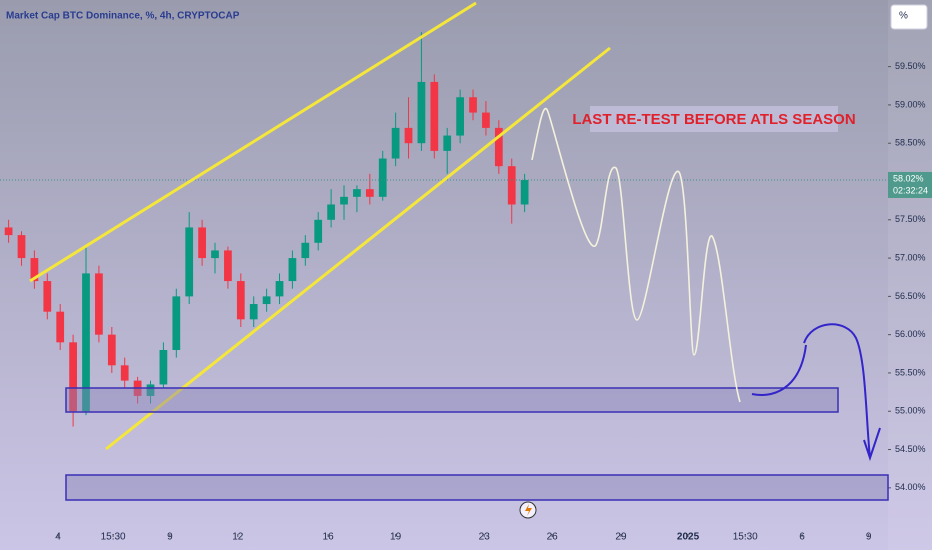 The width and height of the screenshot is (932, 550). What do you see at coordinates (910, 296) in the screenshot?
I see `y-tick-label: 56.50%` at bounding box center [910, 296].